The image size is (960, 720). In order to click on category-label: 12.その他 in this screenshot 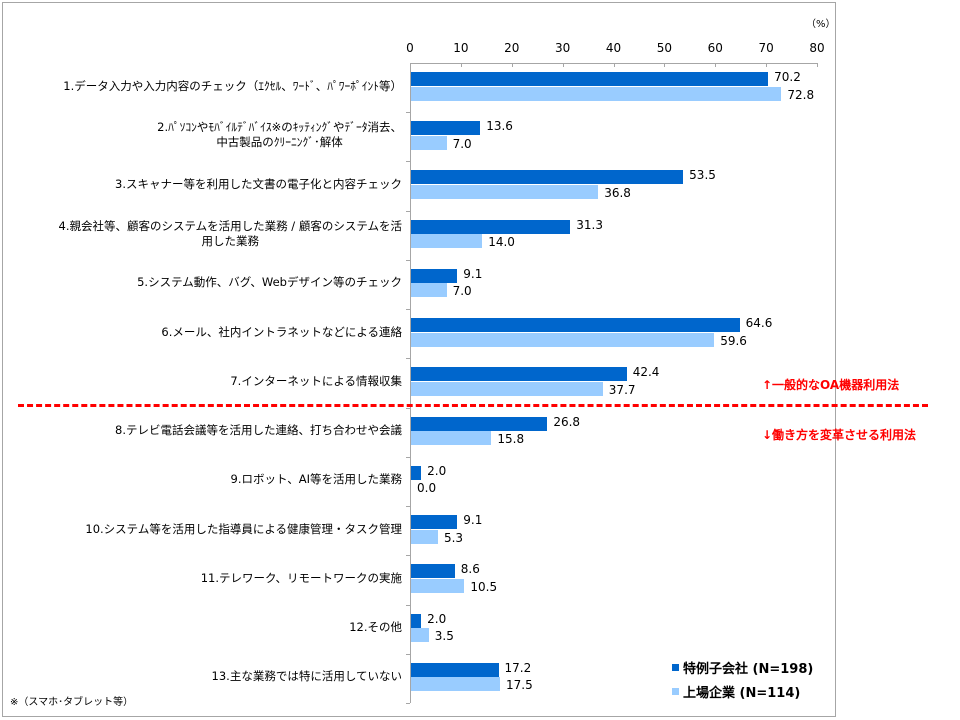, I will do `click(375, 627)`.